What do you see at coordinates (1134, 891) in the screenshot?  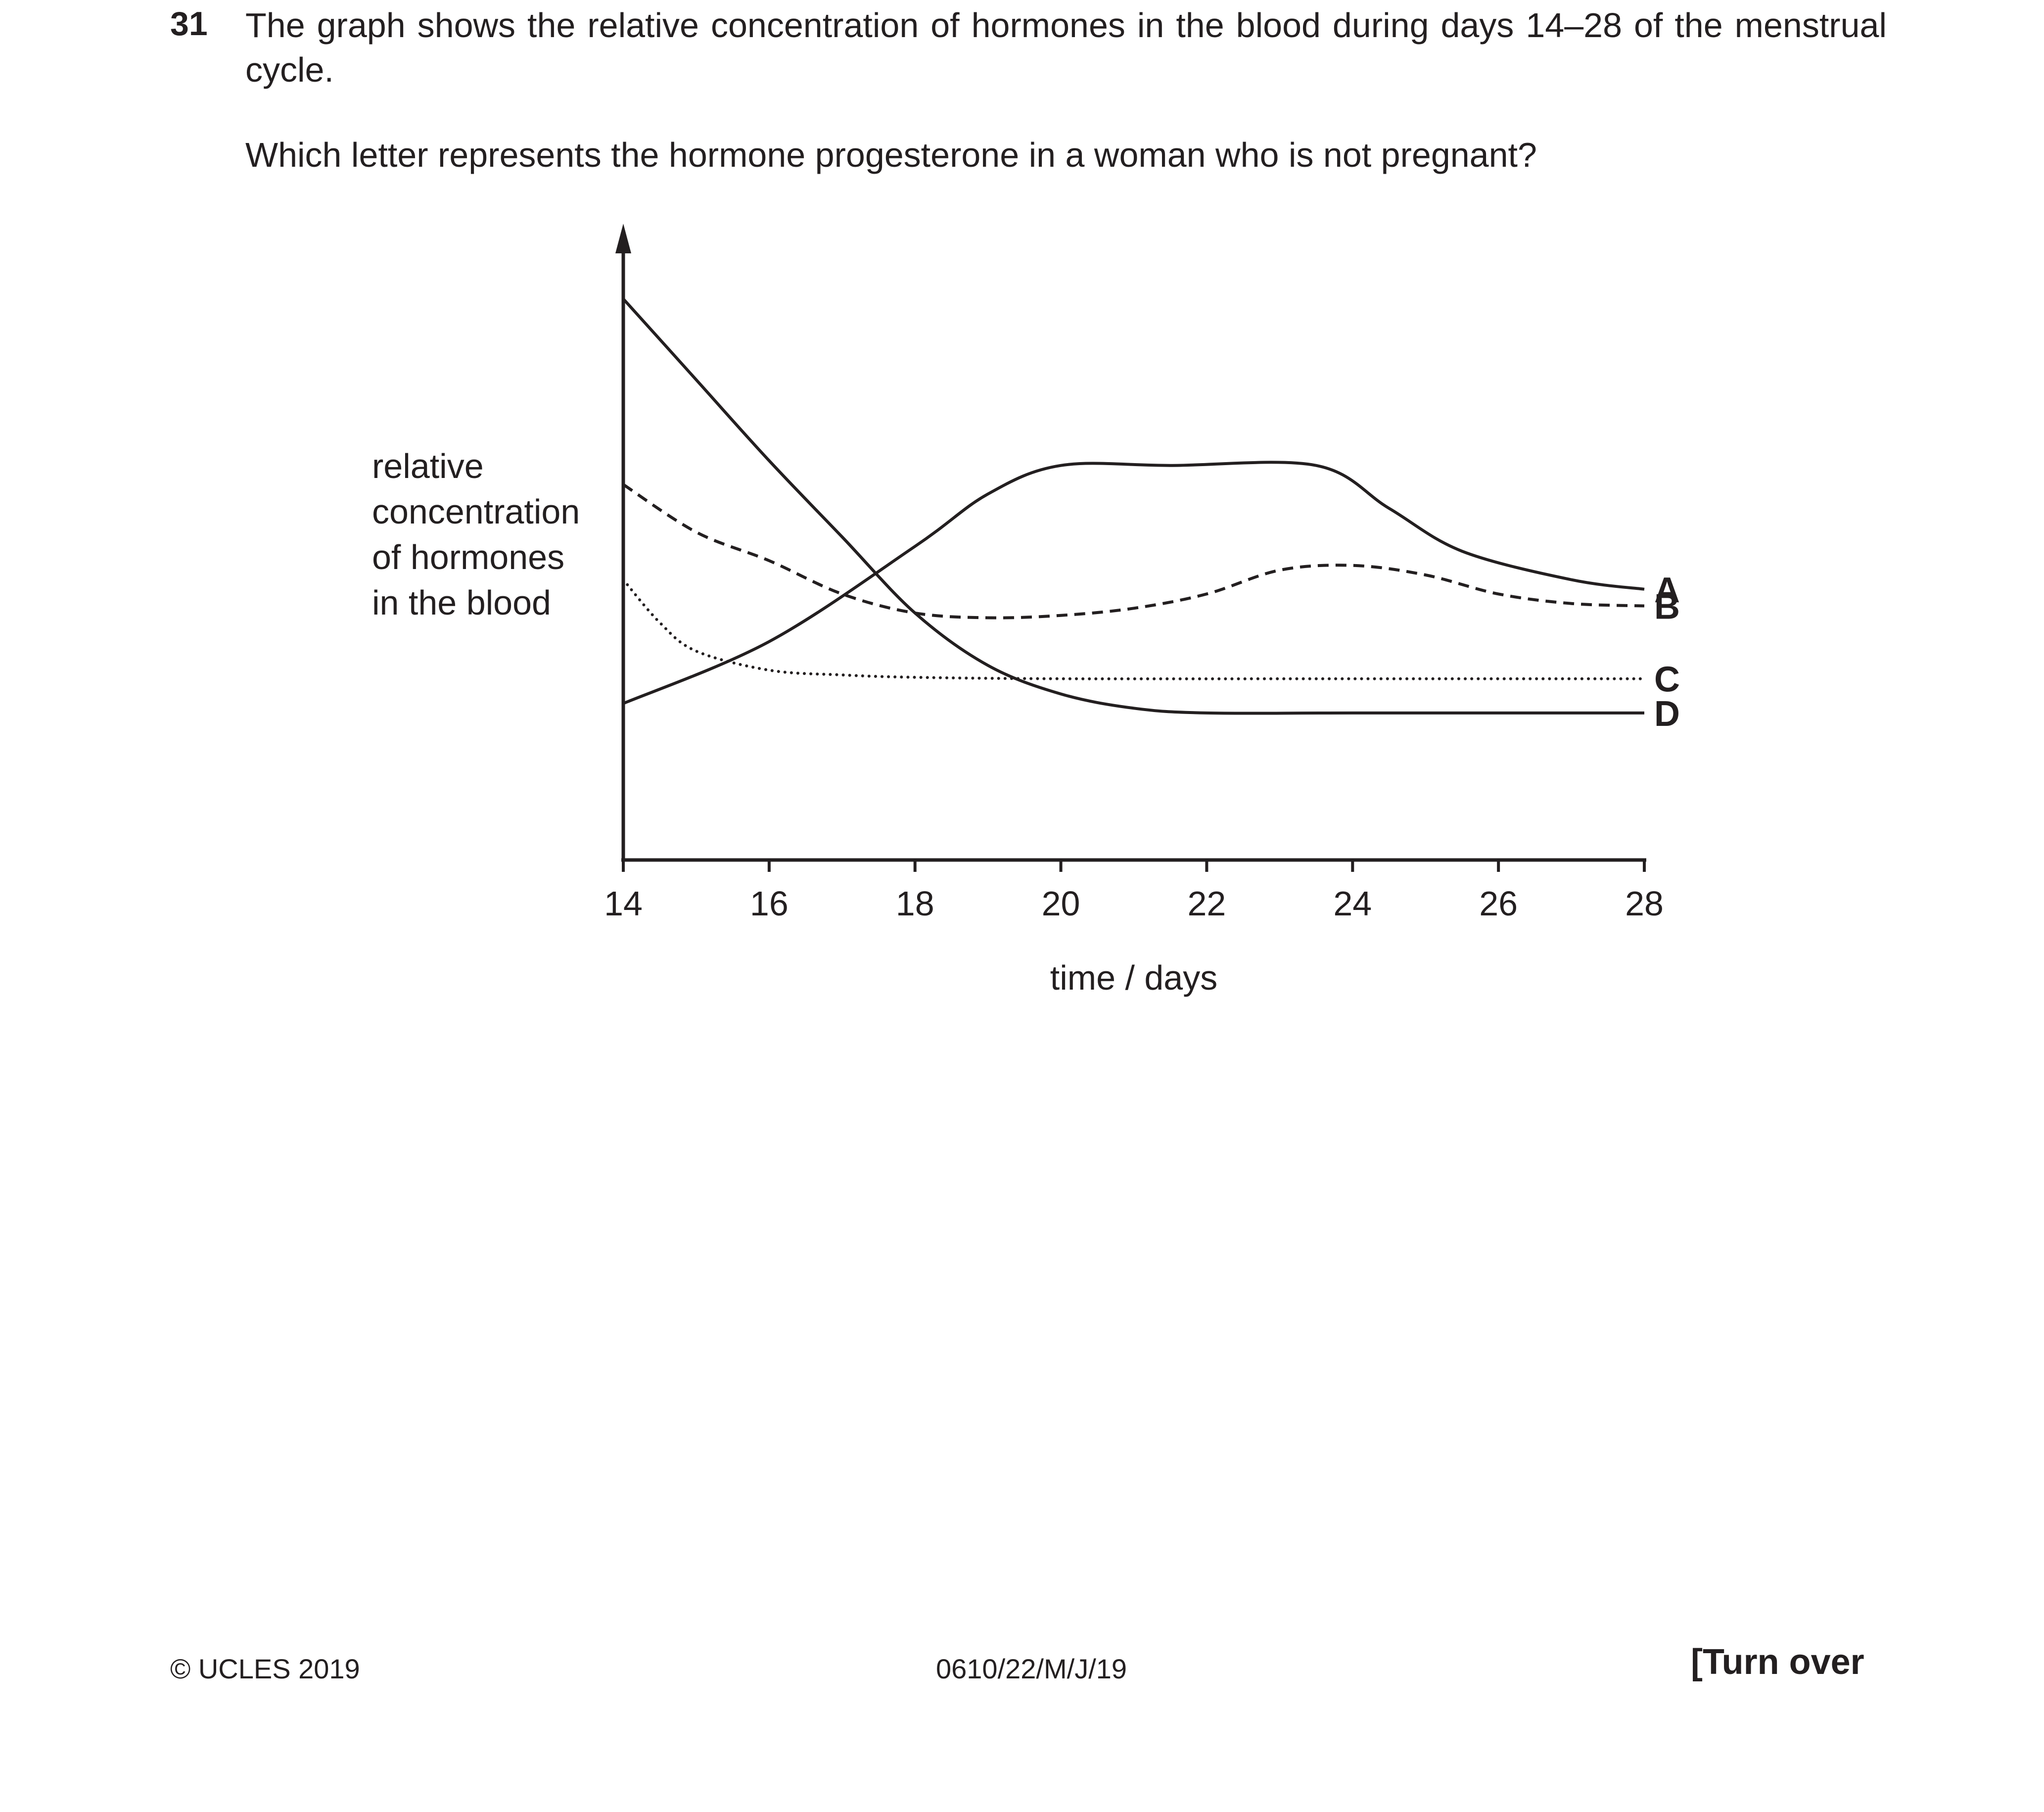 I see `x-axis-ticks: 14 16 18 20 22 24 26 28` at bounding box center [1134, 891].